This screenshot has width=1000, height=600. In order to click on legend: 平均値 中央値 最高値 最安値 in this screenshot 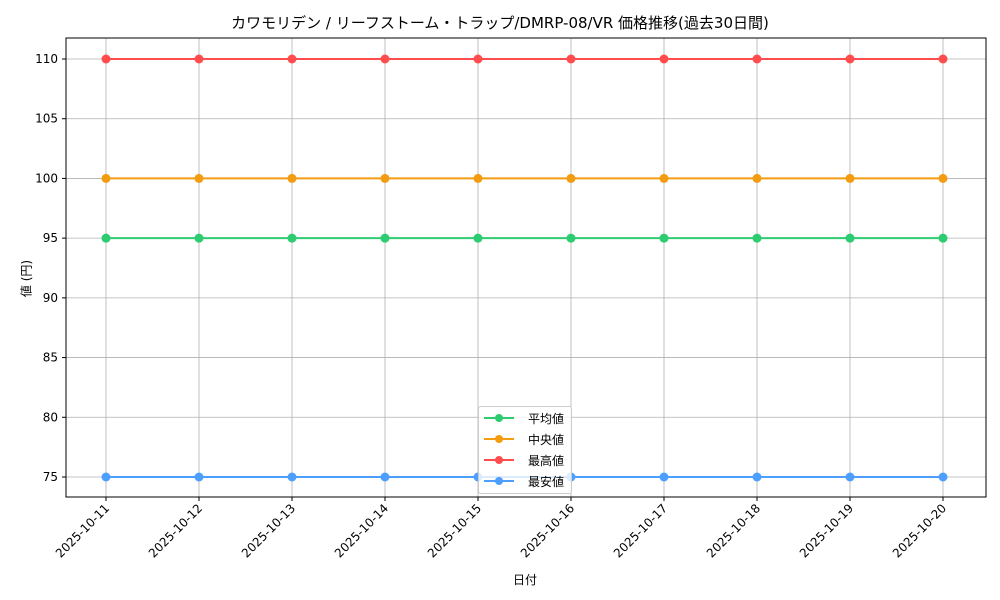, I will do `click(525, 450)`.